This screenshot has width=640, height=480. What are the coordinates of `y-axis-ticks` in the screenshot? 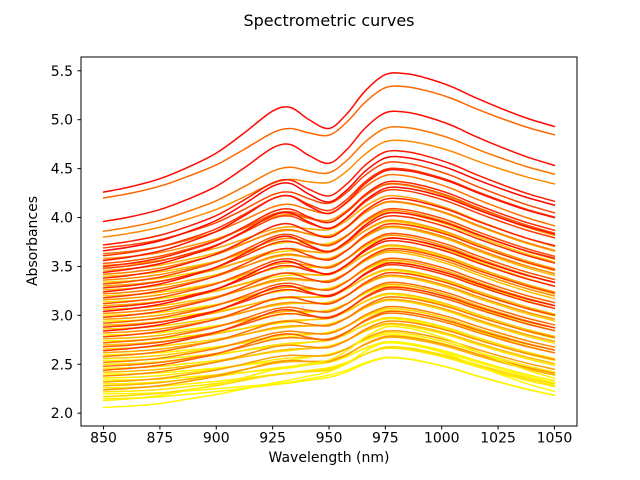 It's located at (79, 242).